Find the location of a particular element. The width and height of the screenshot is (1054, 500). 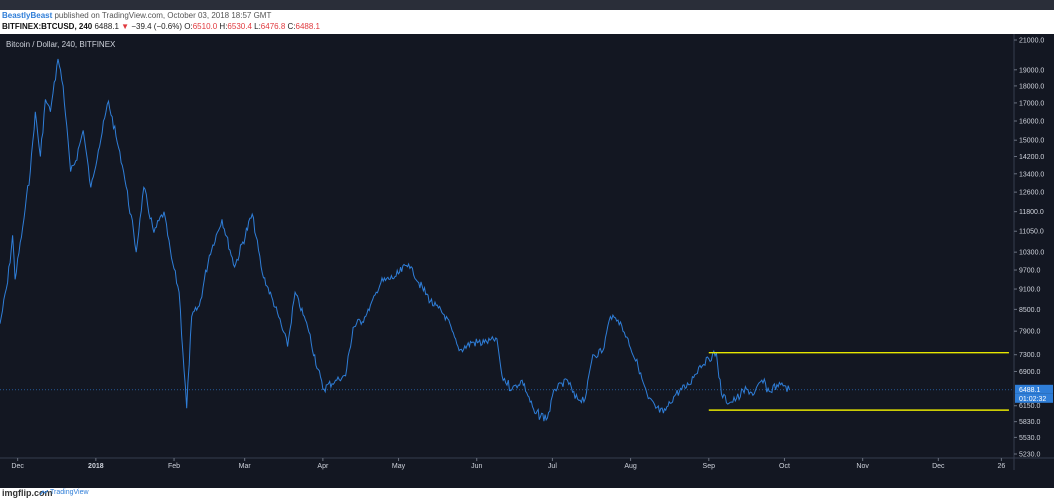

high-value: 6530.4 is located at coordinates (239, 26).